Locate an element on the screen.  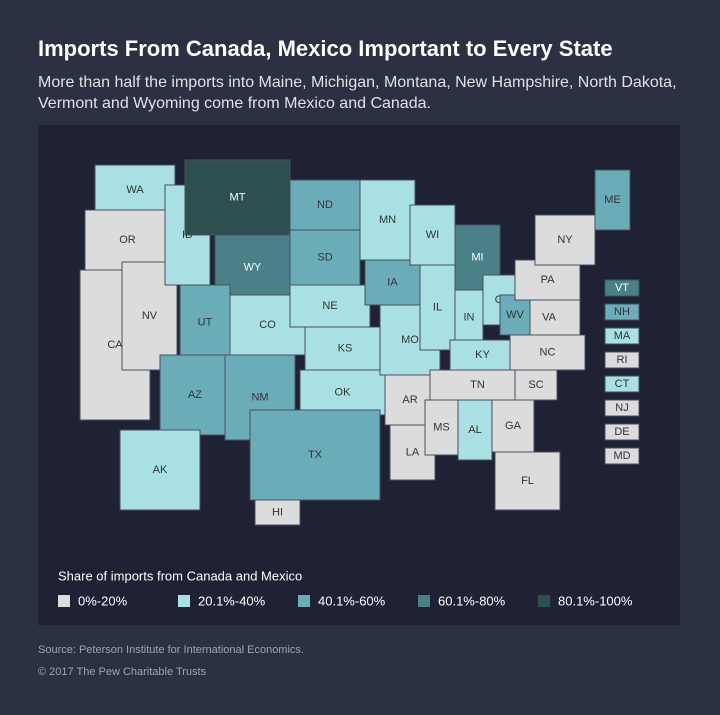
state-label: SD is located at coordinates (324, 257).